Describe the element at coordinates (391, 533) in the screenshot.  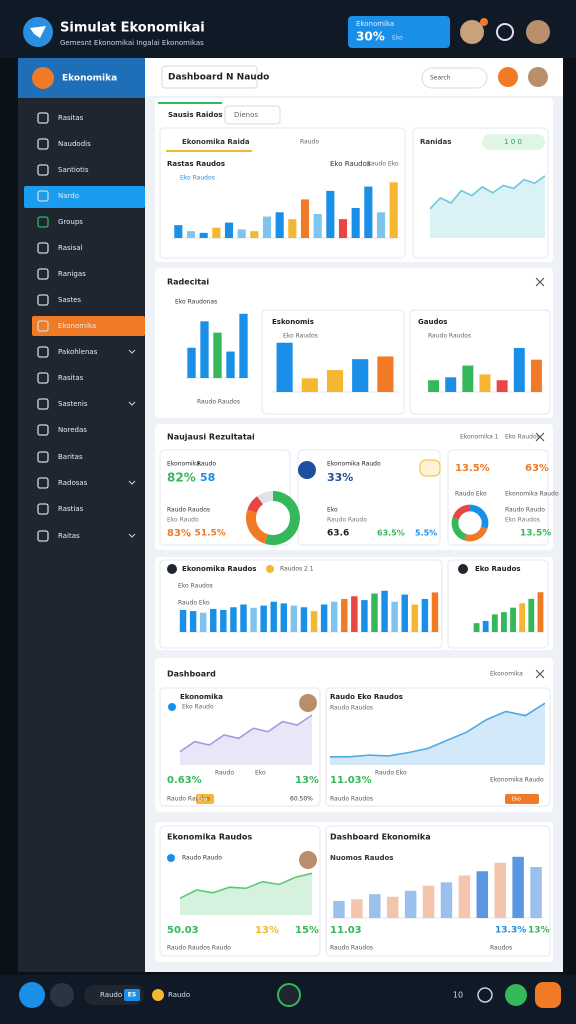
I see `label: 63.5%` at that location.